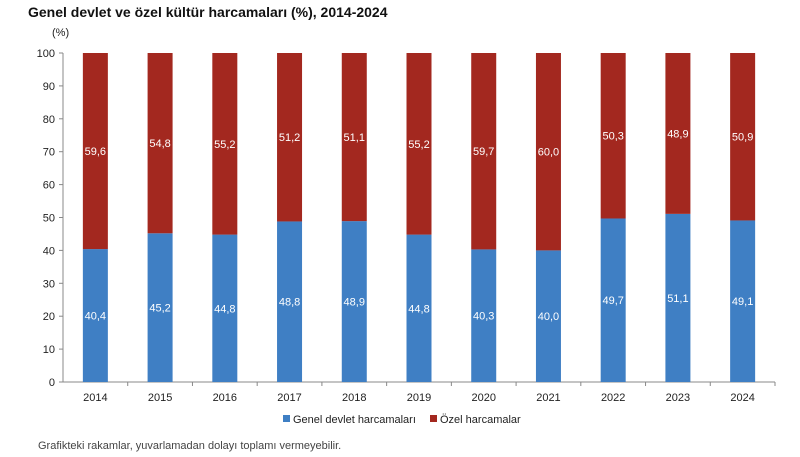 Image resolution: width=800 pixels, height=457 pixels. Describe the element at coordinates (483, 398) in the screenshot. I see `x-tick-label: 2020` at that location.